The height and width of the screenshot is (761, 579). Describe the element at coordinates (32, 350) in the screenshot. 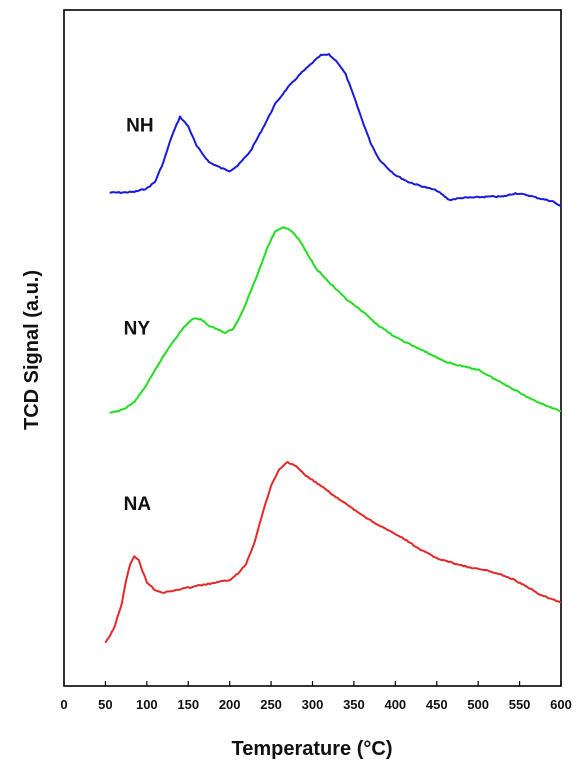

I see `y-axis-label: TCD Signal (a.u.)` at that location.